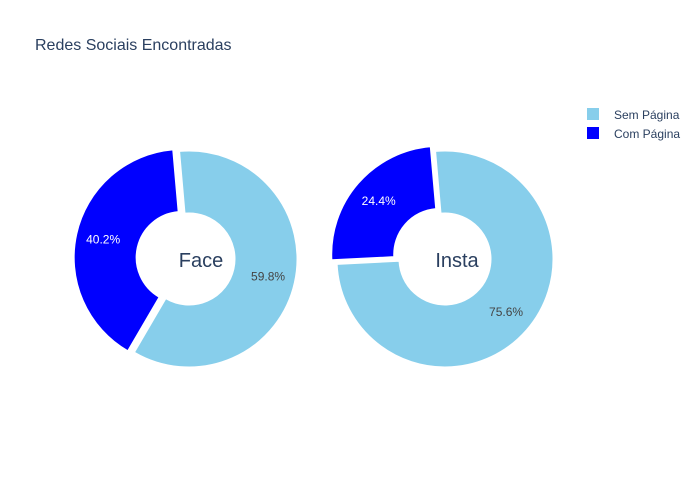 The width and height of the screenshot is (700, 500). I want to click on legend-label-sem-pagina: Sem Página, so click(647, 115).